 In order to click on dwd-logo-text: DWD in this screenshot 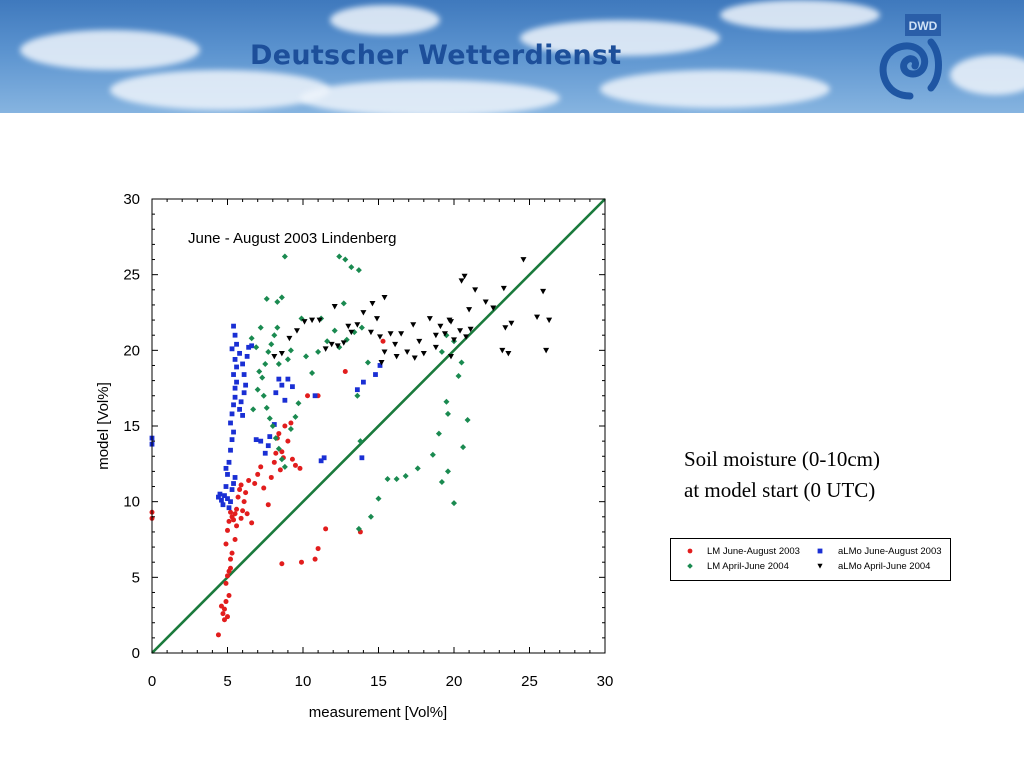, I will do `click(923, 26)`.